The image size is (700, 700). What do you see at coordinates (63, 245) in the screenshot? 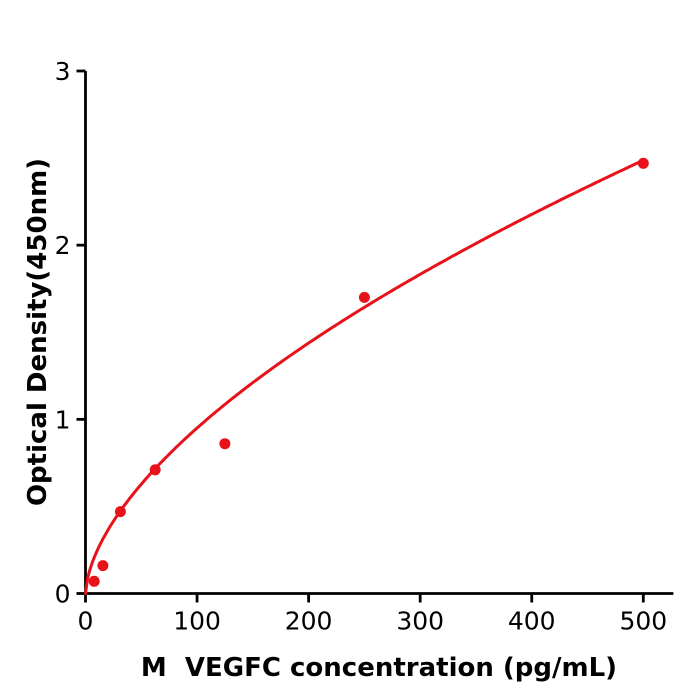
I see `y-tick-label: 2` at bounding box center [63, 245].